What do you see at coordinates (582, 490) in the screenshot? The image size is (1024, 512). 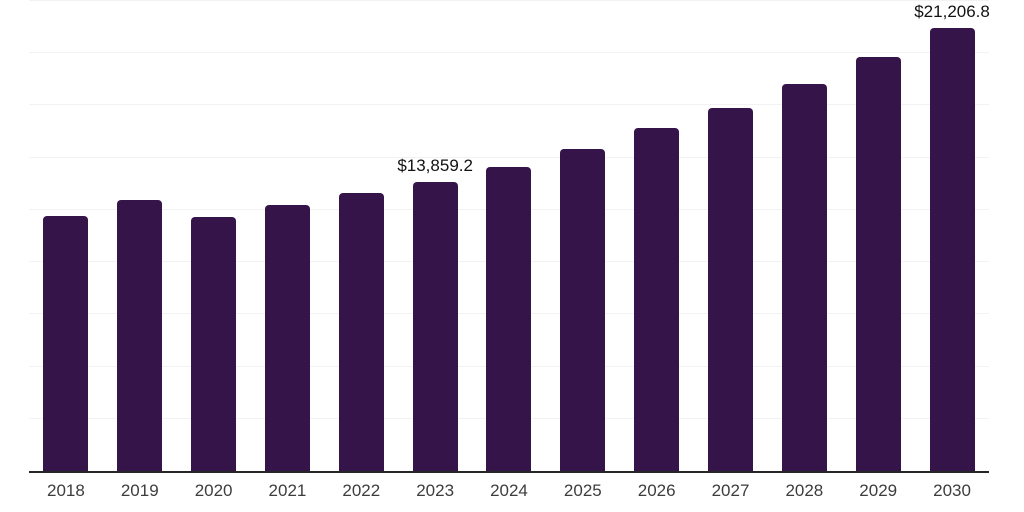 I see `x-axis-label-2025: 2025` at bounding box center [582, 490].